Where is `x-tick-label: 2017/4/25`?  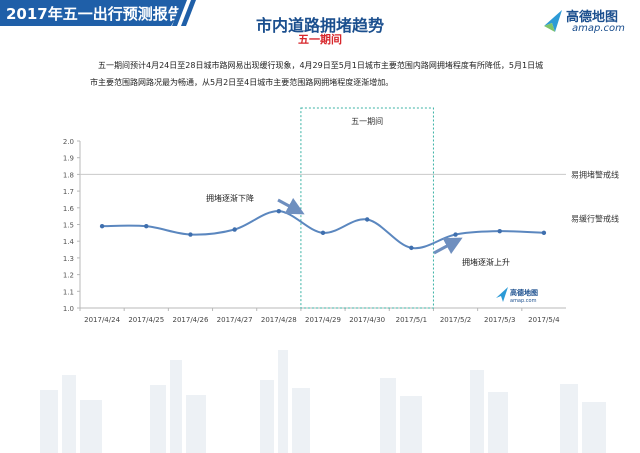
x-tick-label: 2017/4/25 is located at coordinates (146, 320).